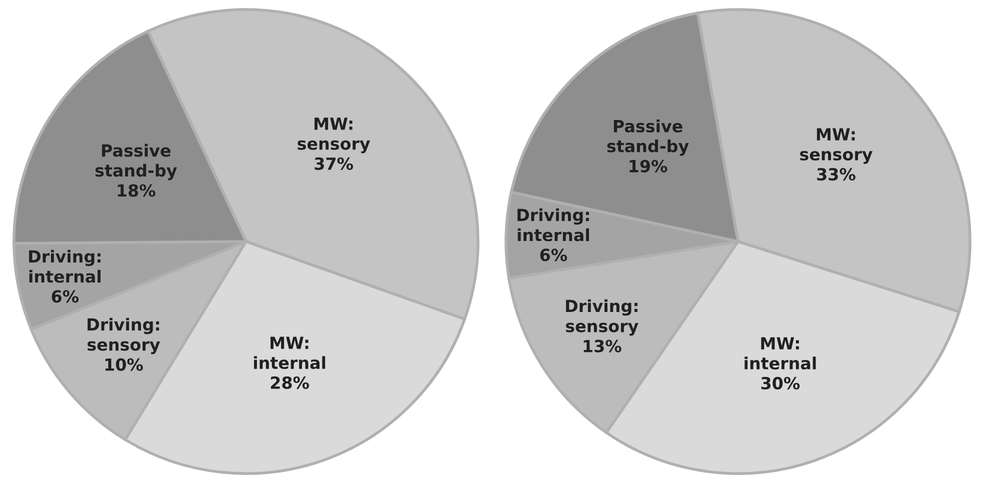  What do you see at coordinates (780, 383) in the screenshot?
I see `data-label: 30%` at bounding box center [780, 383].